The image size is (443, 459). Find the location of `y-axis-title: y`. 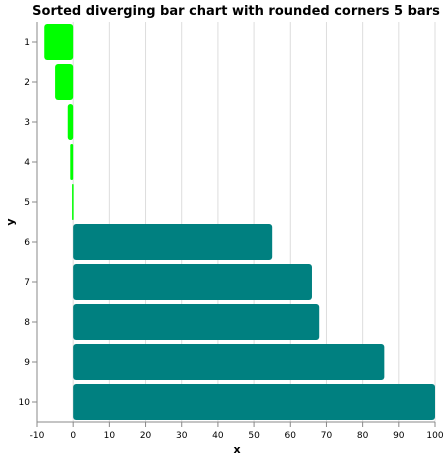

y-axis-title: y is located at coordinates (10, 221).